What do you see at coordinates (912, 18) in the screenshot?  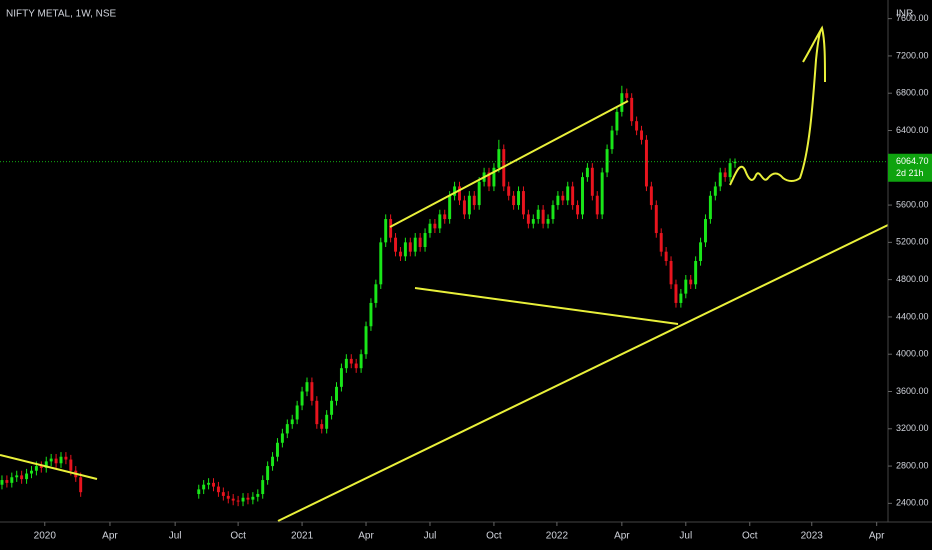 I see `y-tick-label: 7600.00` at bounding box center [912, 18].